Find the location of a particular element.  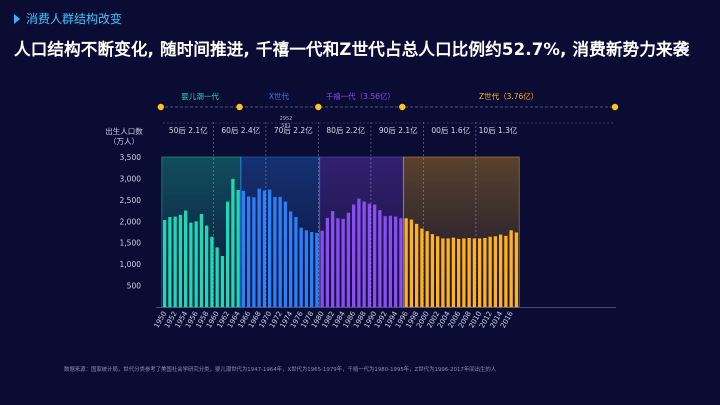

decade-label: 50后 2.1亿 is located at coordinates (188, 130).